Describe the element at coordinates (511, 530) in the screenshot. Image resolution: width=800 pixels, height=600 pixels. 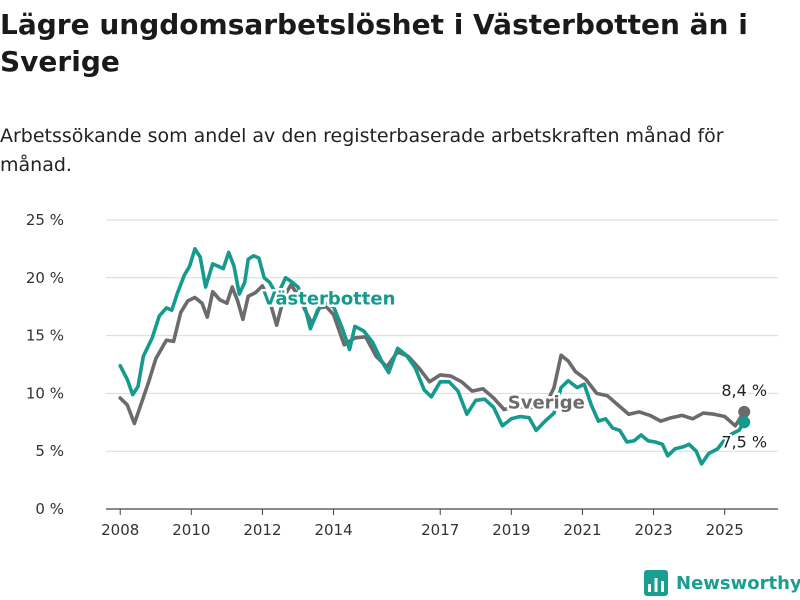
I see `x-tick-label: 2019` at that location.